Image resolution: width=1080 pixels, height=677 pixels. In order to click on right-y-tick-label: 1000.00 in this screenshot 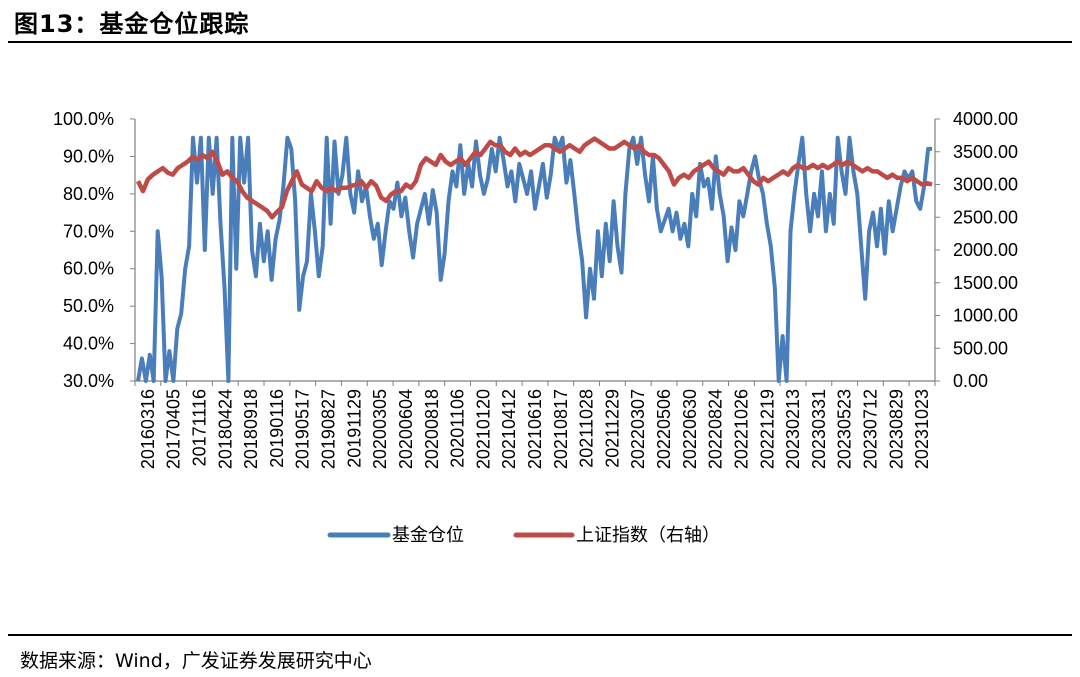, I will do `click(985, 316)`.